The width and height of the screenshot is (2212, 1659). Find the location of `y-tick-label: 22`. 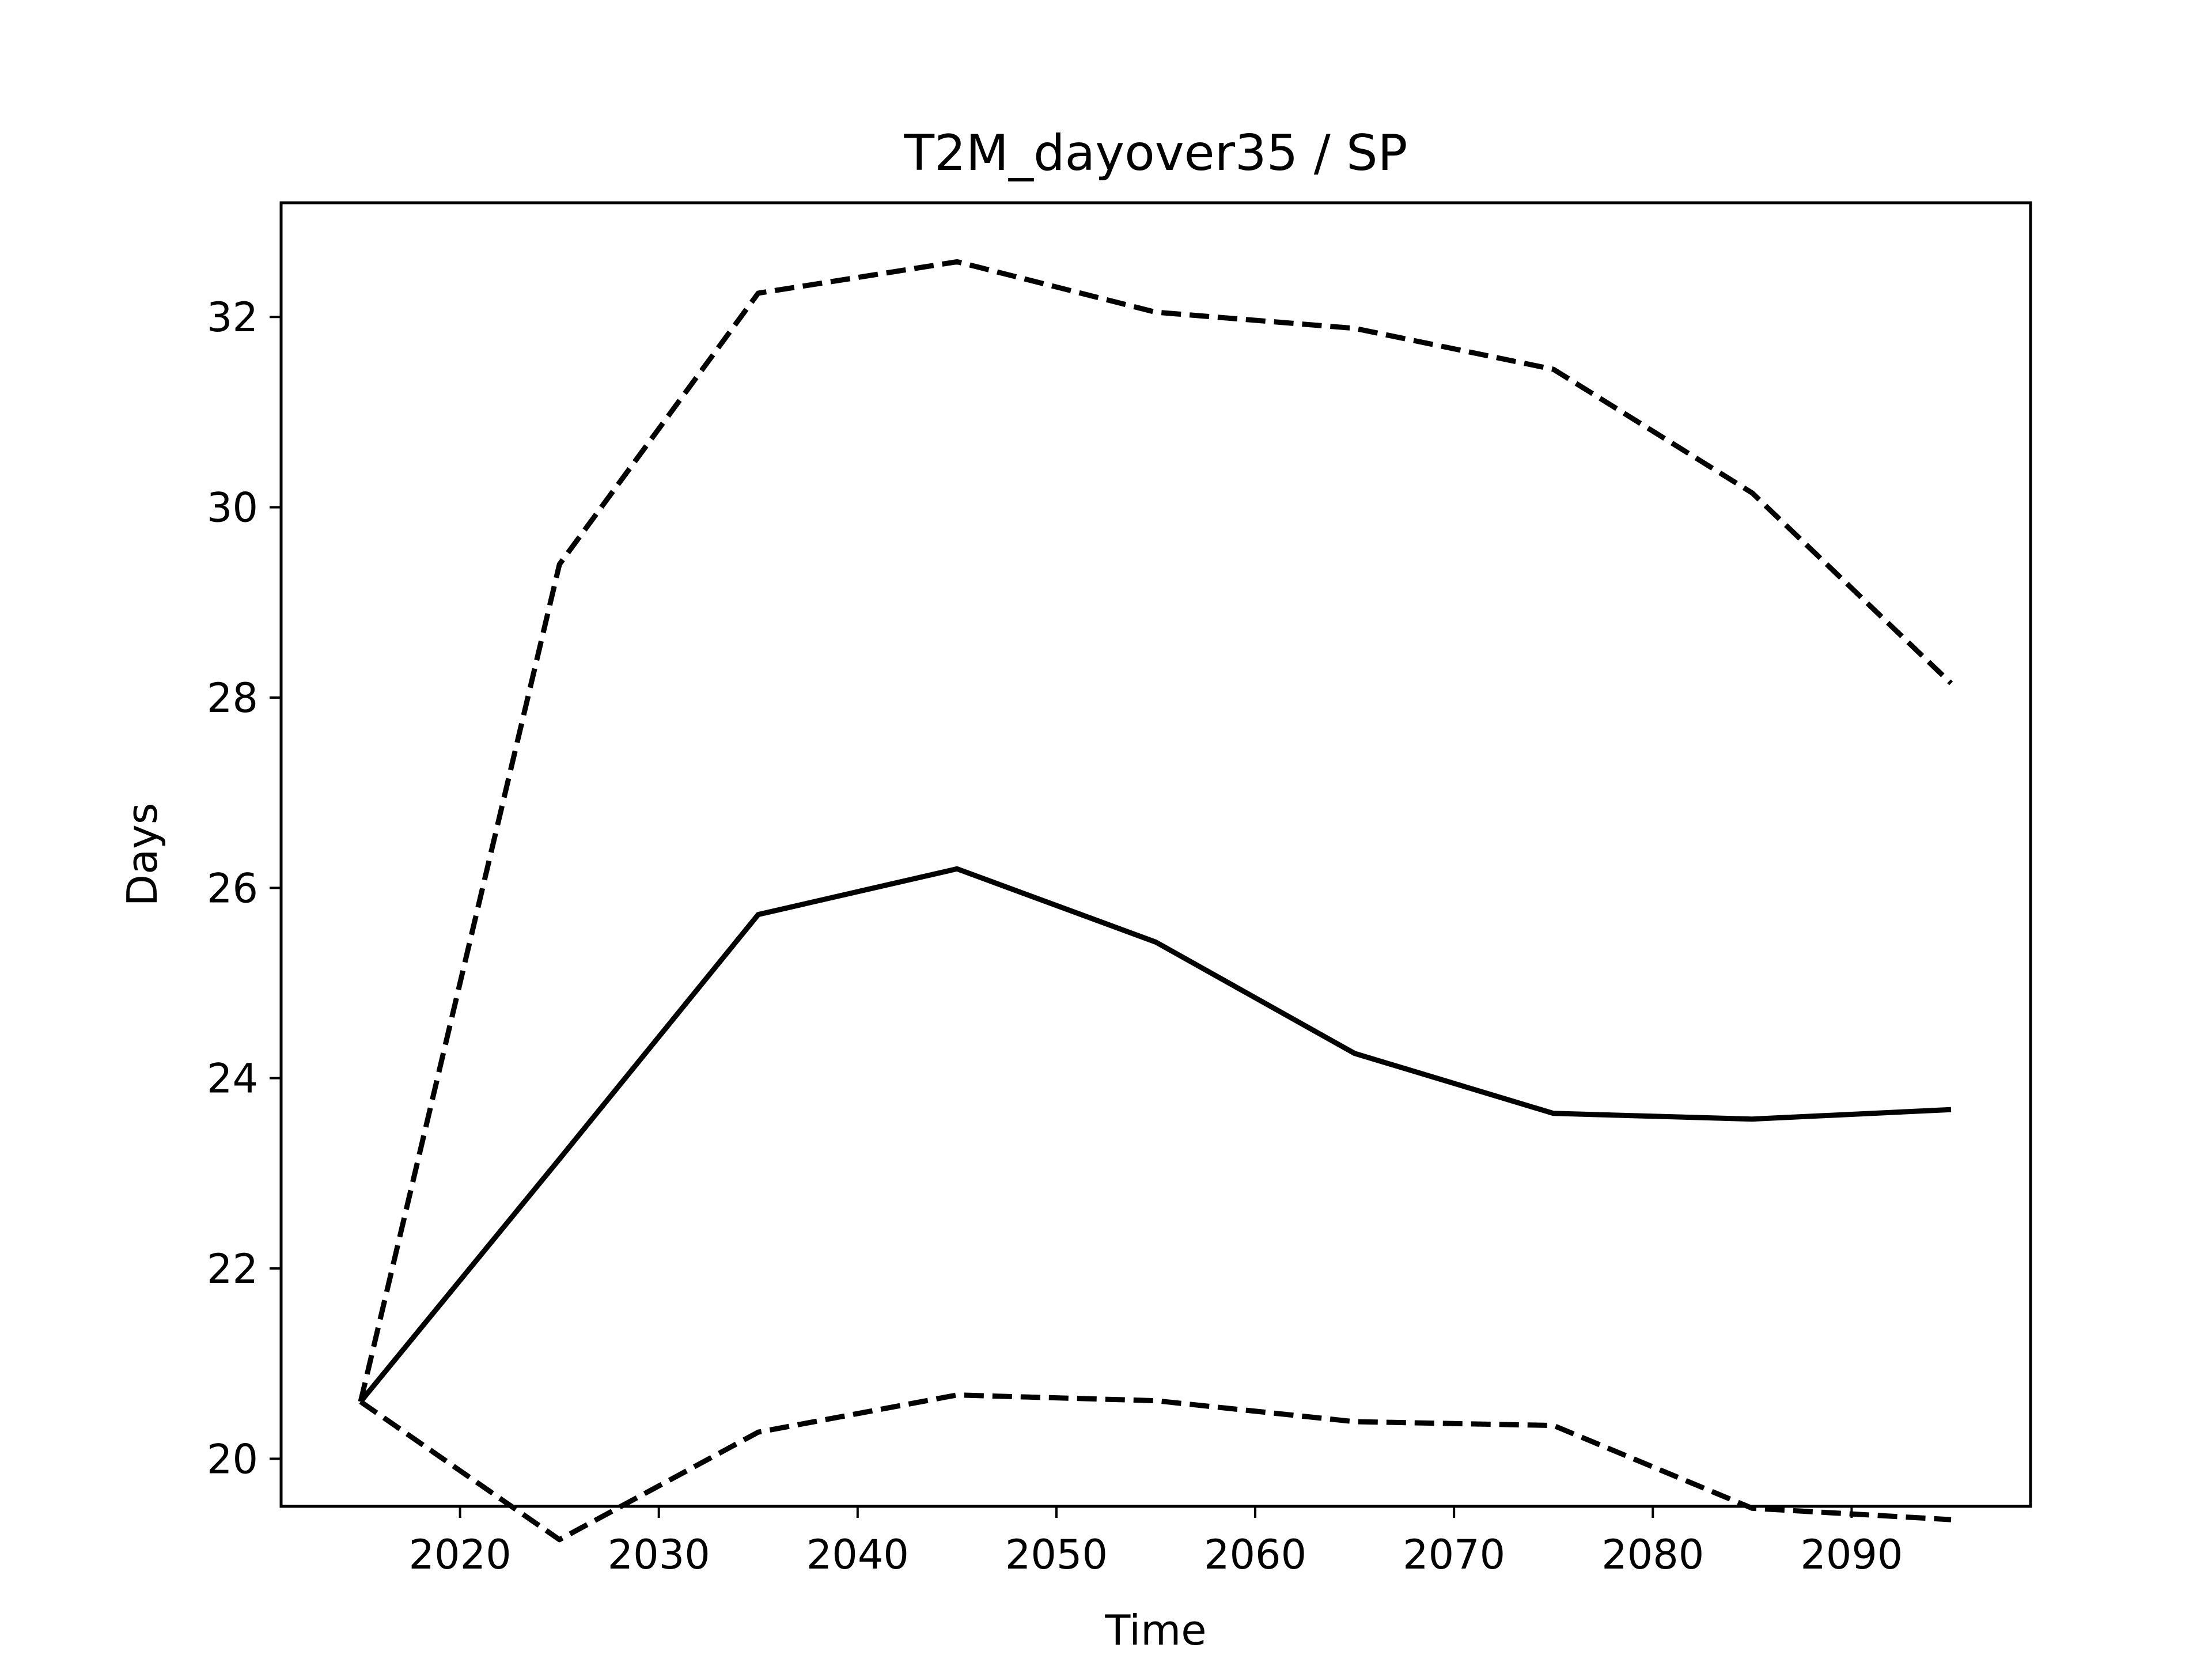

y-tick-label: 22 is located at coordinates (232, 1269).